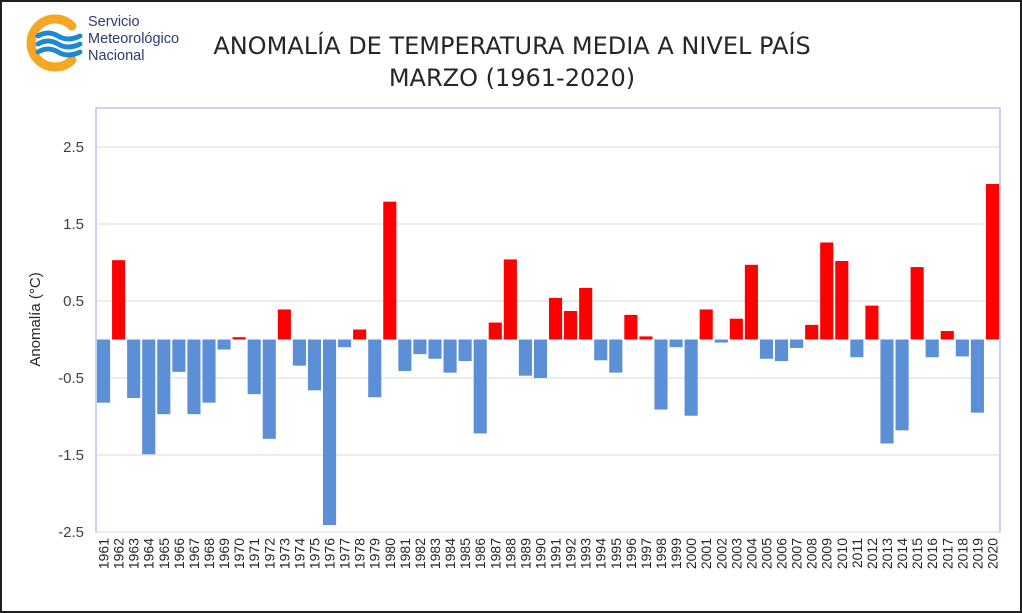 The height and width of the screenshot is (613, 1022). I want to click on x-tick-label: 2002, so click(721, 553).